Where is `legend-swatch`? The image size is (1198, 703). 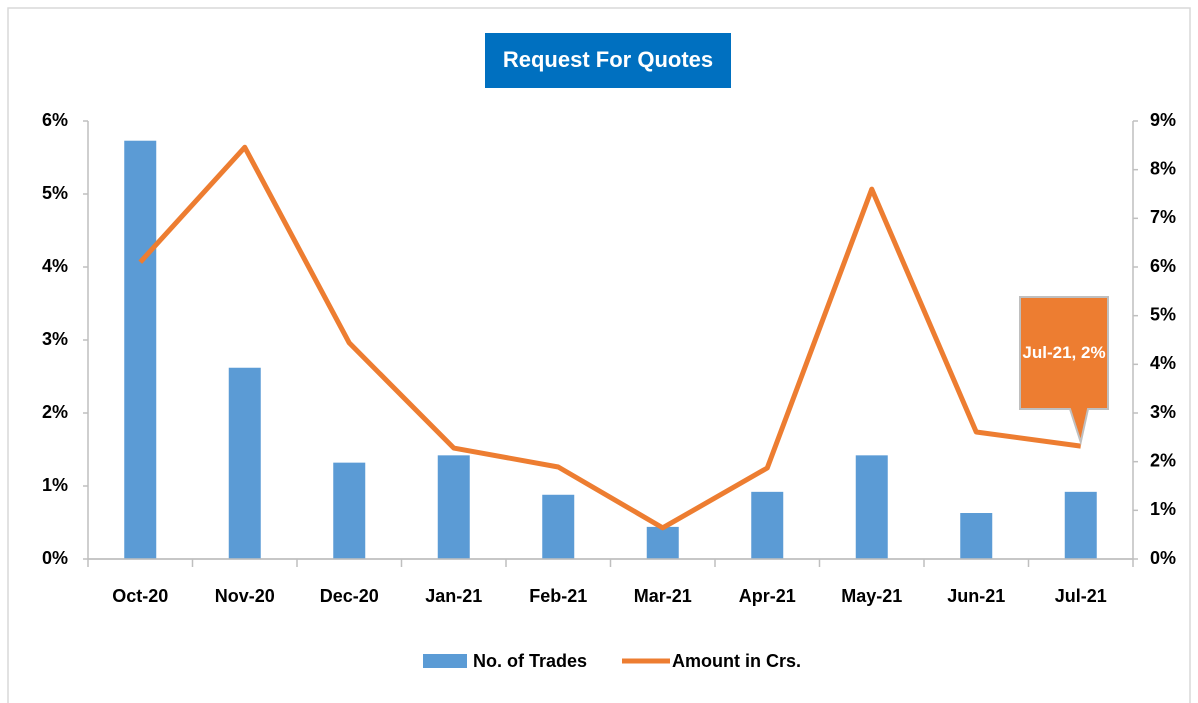 legend-swatch is located at coordinates (445, 661).